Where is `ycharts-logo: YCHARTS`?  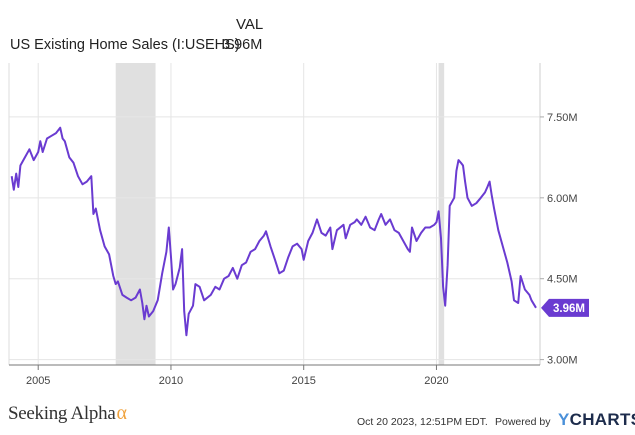
ycharts-logo: YCHARTS is located at coordinates (596, 420).